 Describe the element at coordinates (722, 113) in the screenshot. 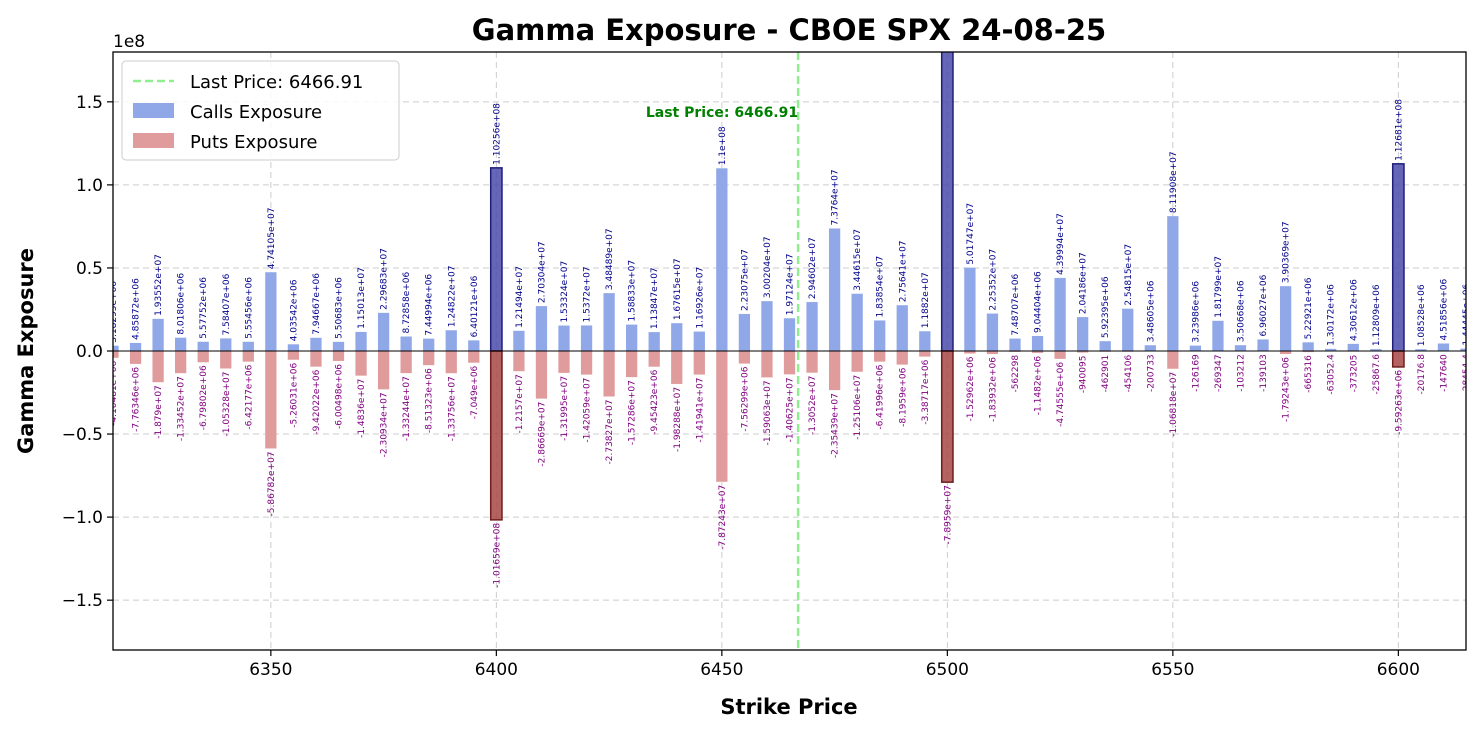

I see `last-price-annotation: Last Price: 6466.91` at that location.